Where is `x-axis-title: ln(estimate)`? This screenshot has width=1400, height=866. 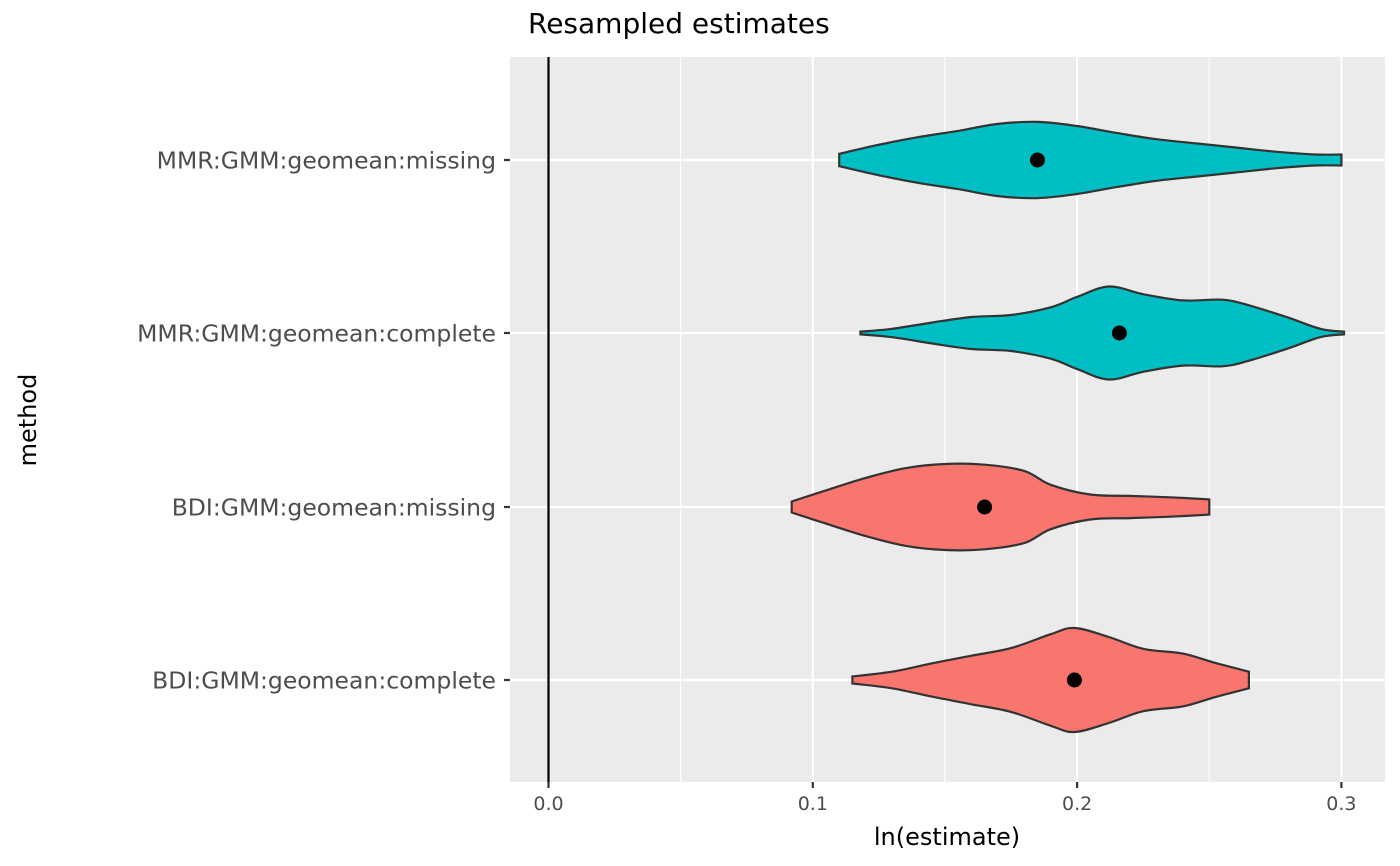
x-axis-title: ln(estimate) is located at coordinates (947, 837).